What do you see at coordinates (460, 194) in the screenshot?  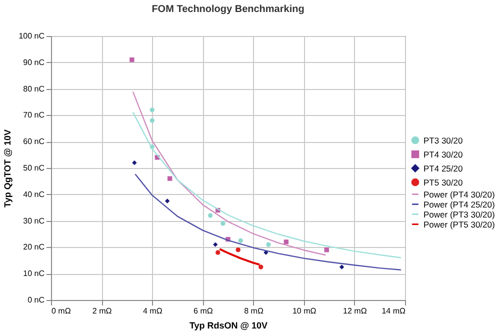 I see `legend-label: Power (PT4 30/20)` at bounding box center [460, 194].